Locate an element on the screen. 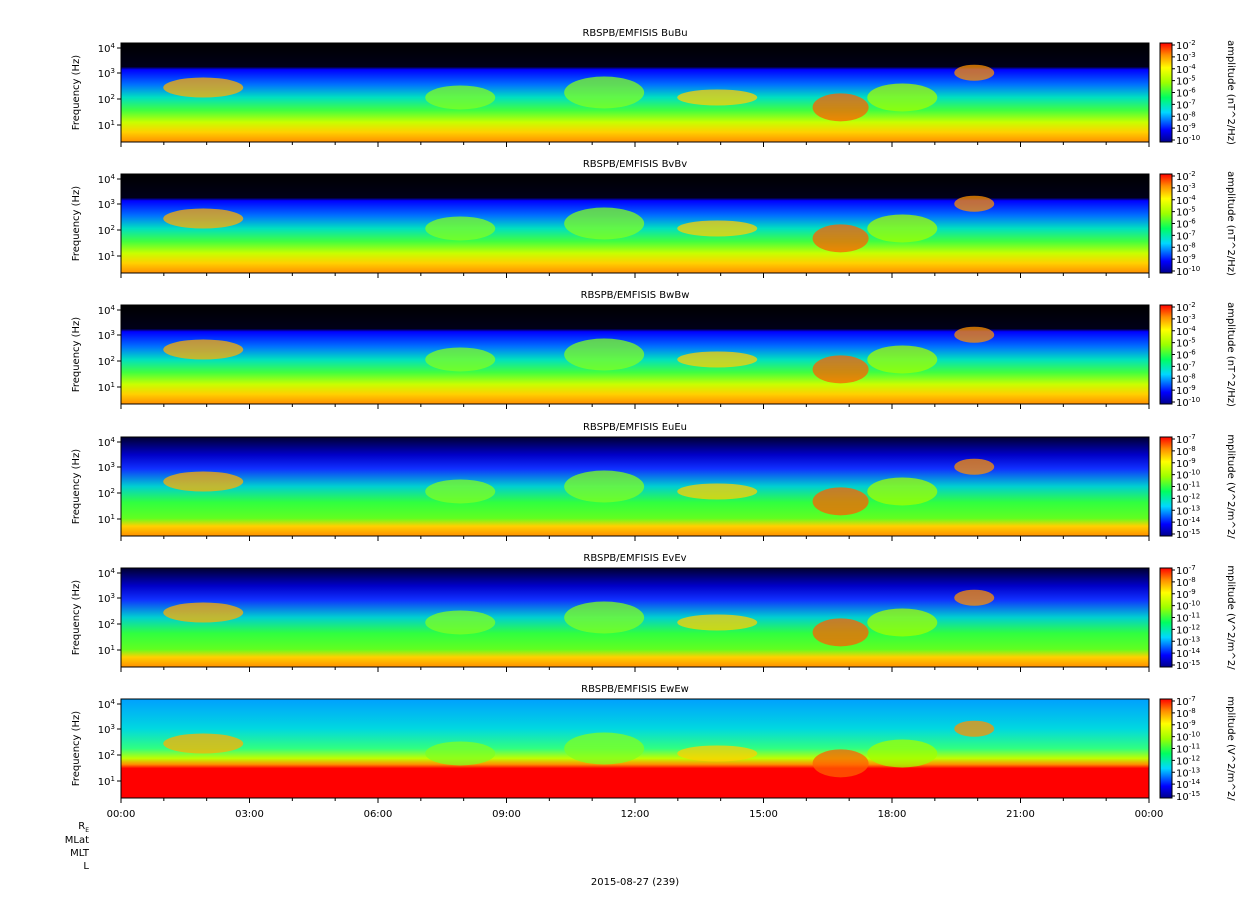  panel-title: RBSPB/EMFISIS BwBw is located at coordinates (635, 295).